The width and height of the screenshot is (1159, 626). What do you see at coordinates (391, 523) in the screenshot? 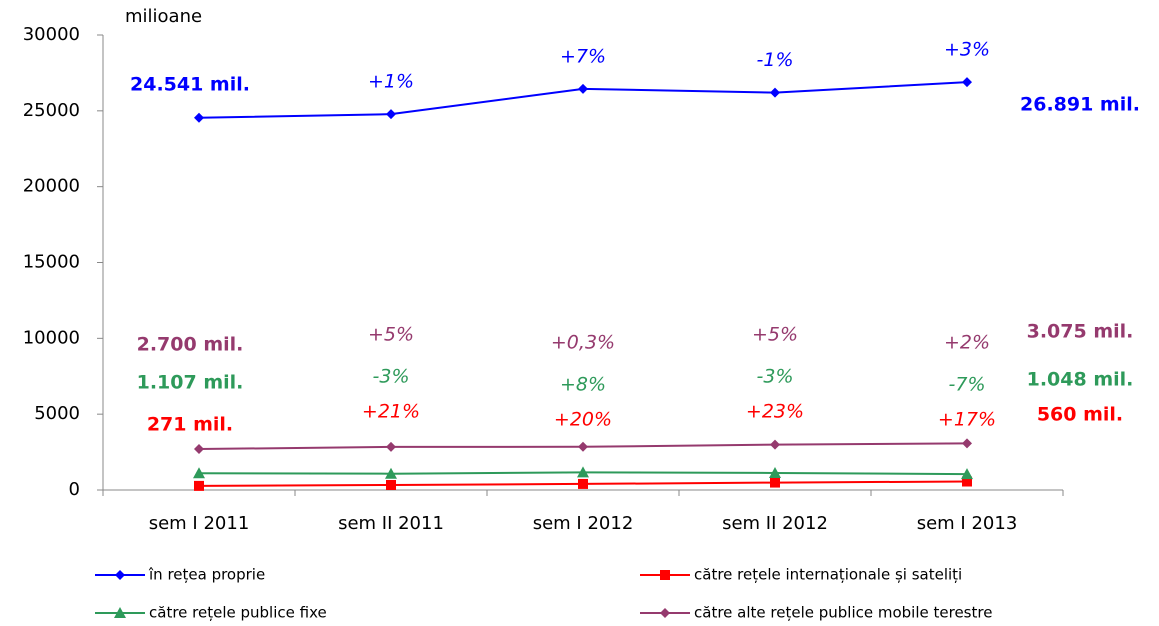
I see `x-tick-label: sem II 2011` at bounding box center [391, 523].